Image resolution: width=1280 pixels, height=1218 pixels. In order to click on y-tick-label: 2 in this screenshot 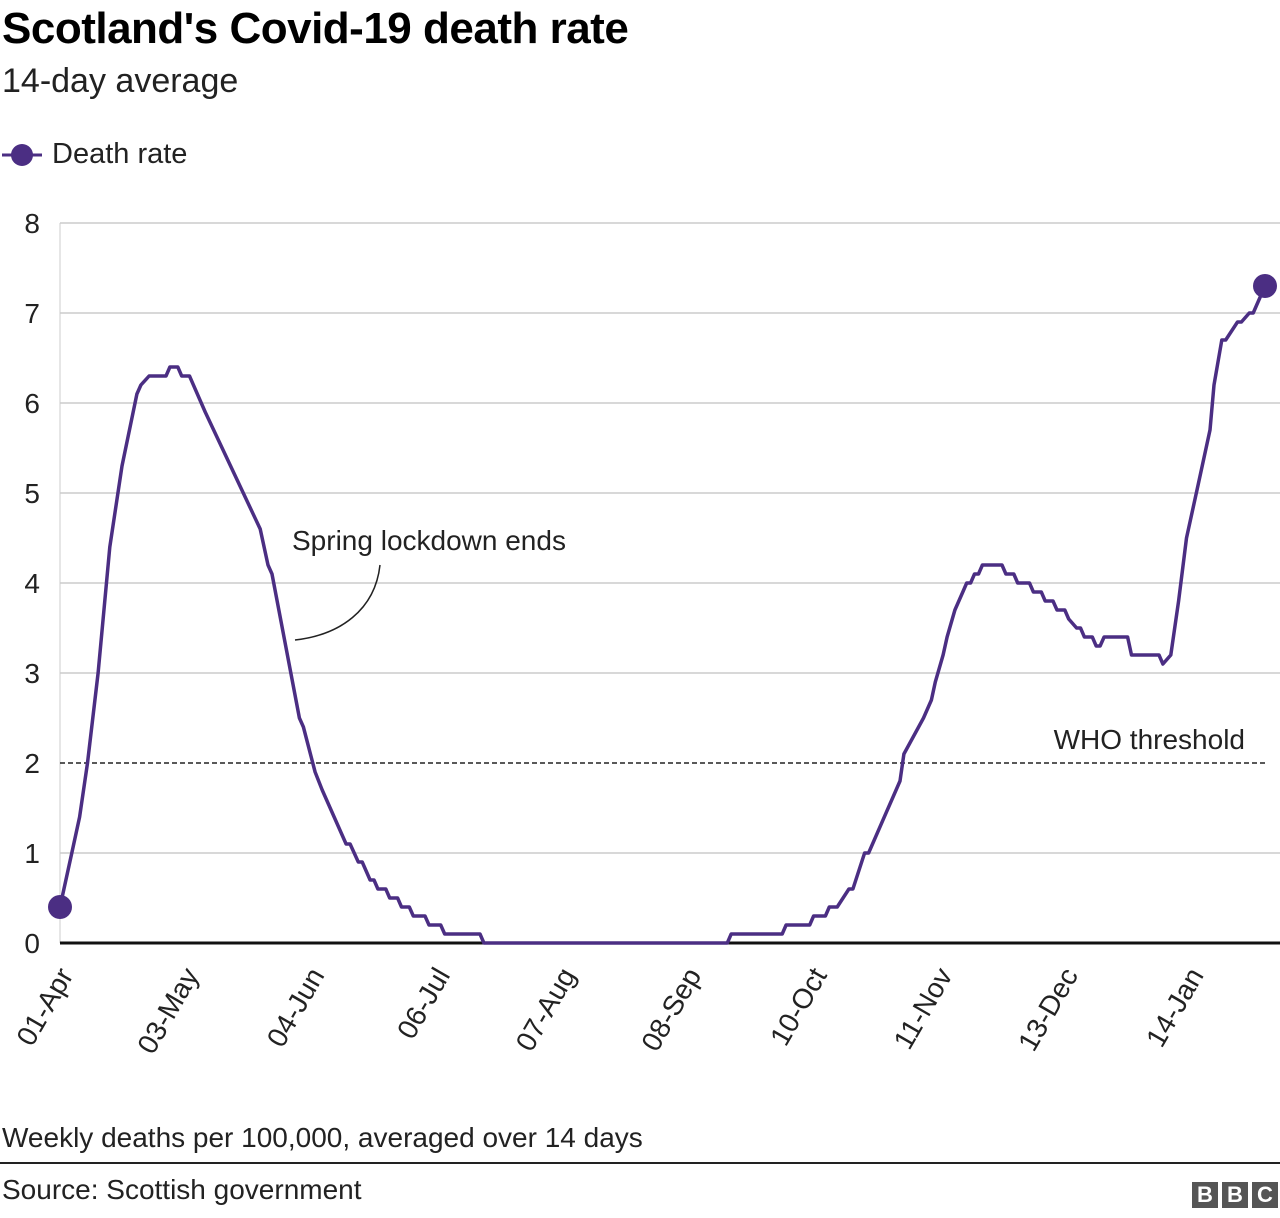, I will do `click(32, 763)`.